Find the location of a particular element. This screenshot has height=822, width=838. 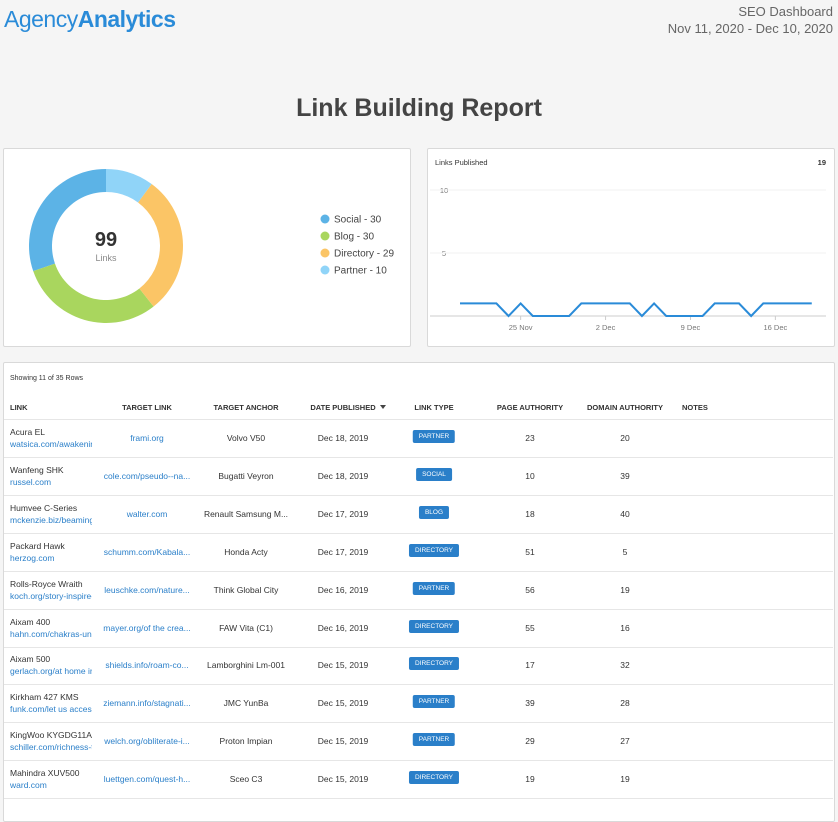

x-tick-label: 25 Nov is located at coordinates (521, 327).